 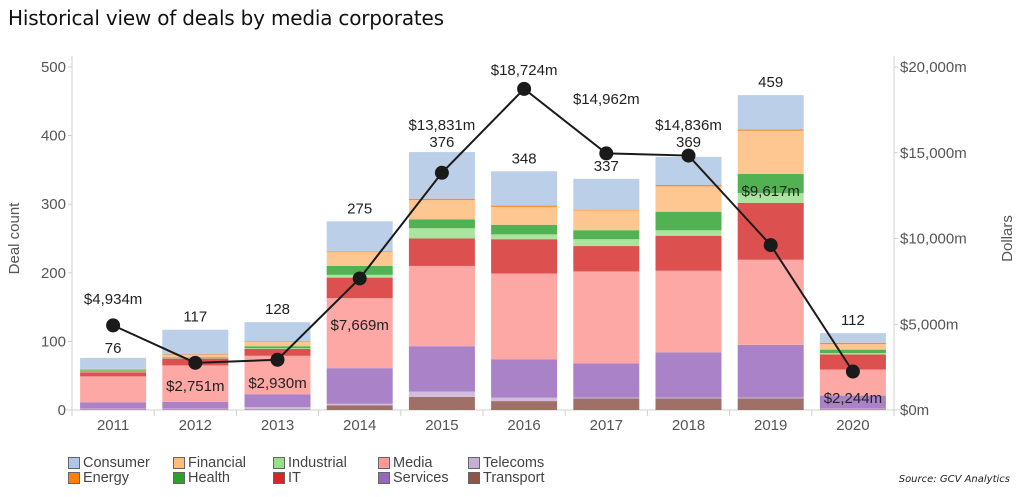 What do you see at coordinates (53, 204) in the screenshot?
I see `y-tick-label: 300` at bounding box center [53, 204].